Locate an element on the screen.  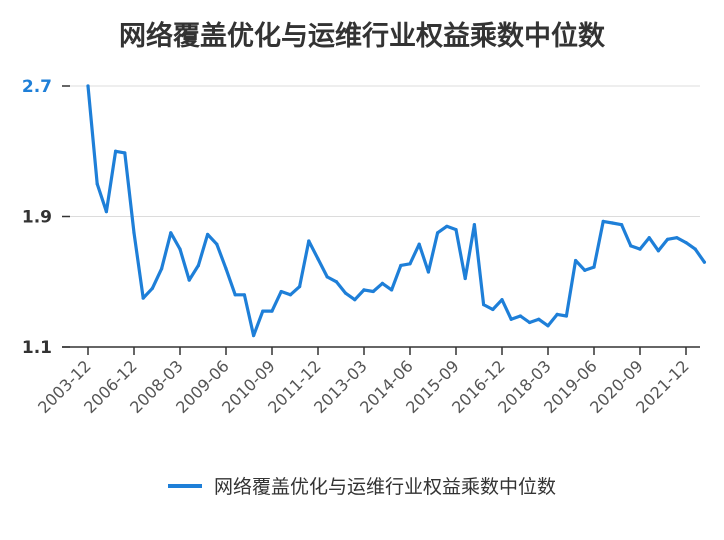
y-tick-label: 2.7 is located at coordinates (37, 87).